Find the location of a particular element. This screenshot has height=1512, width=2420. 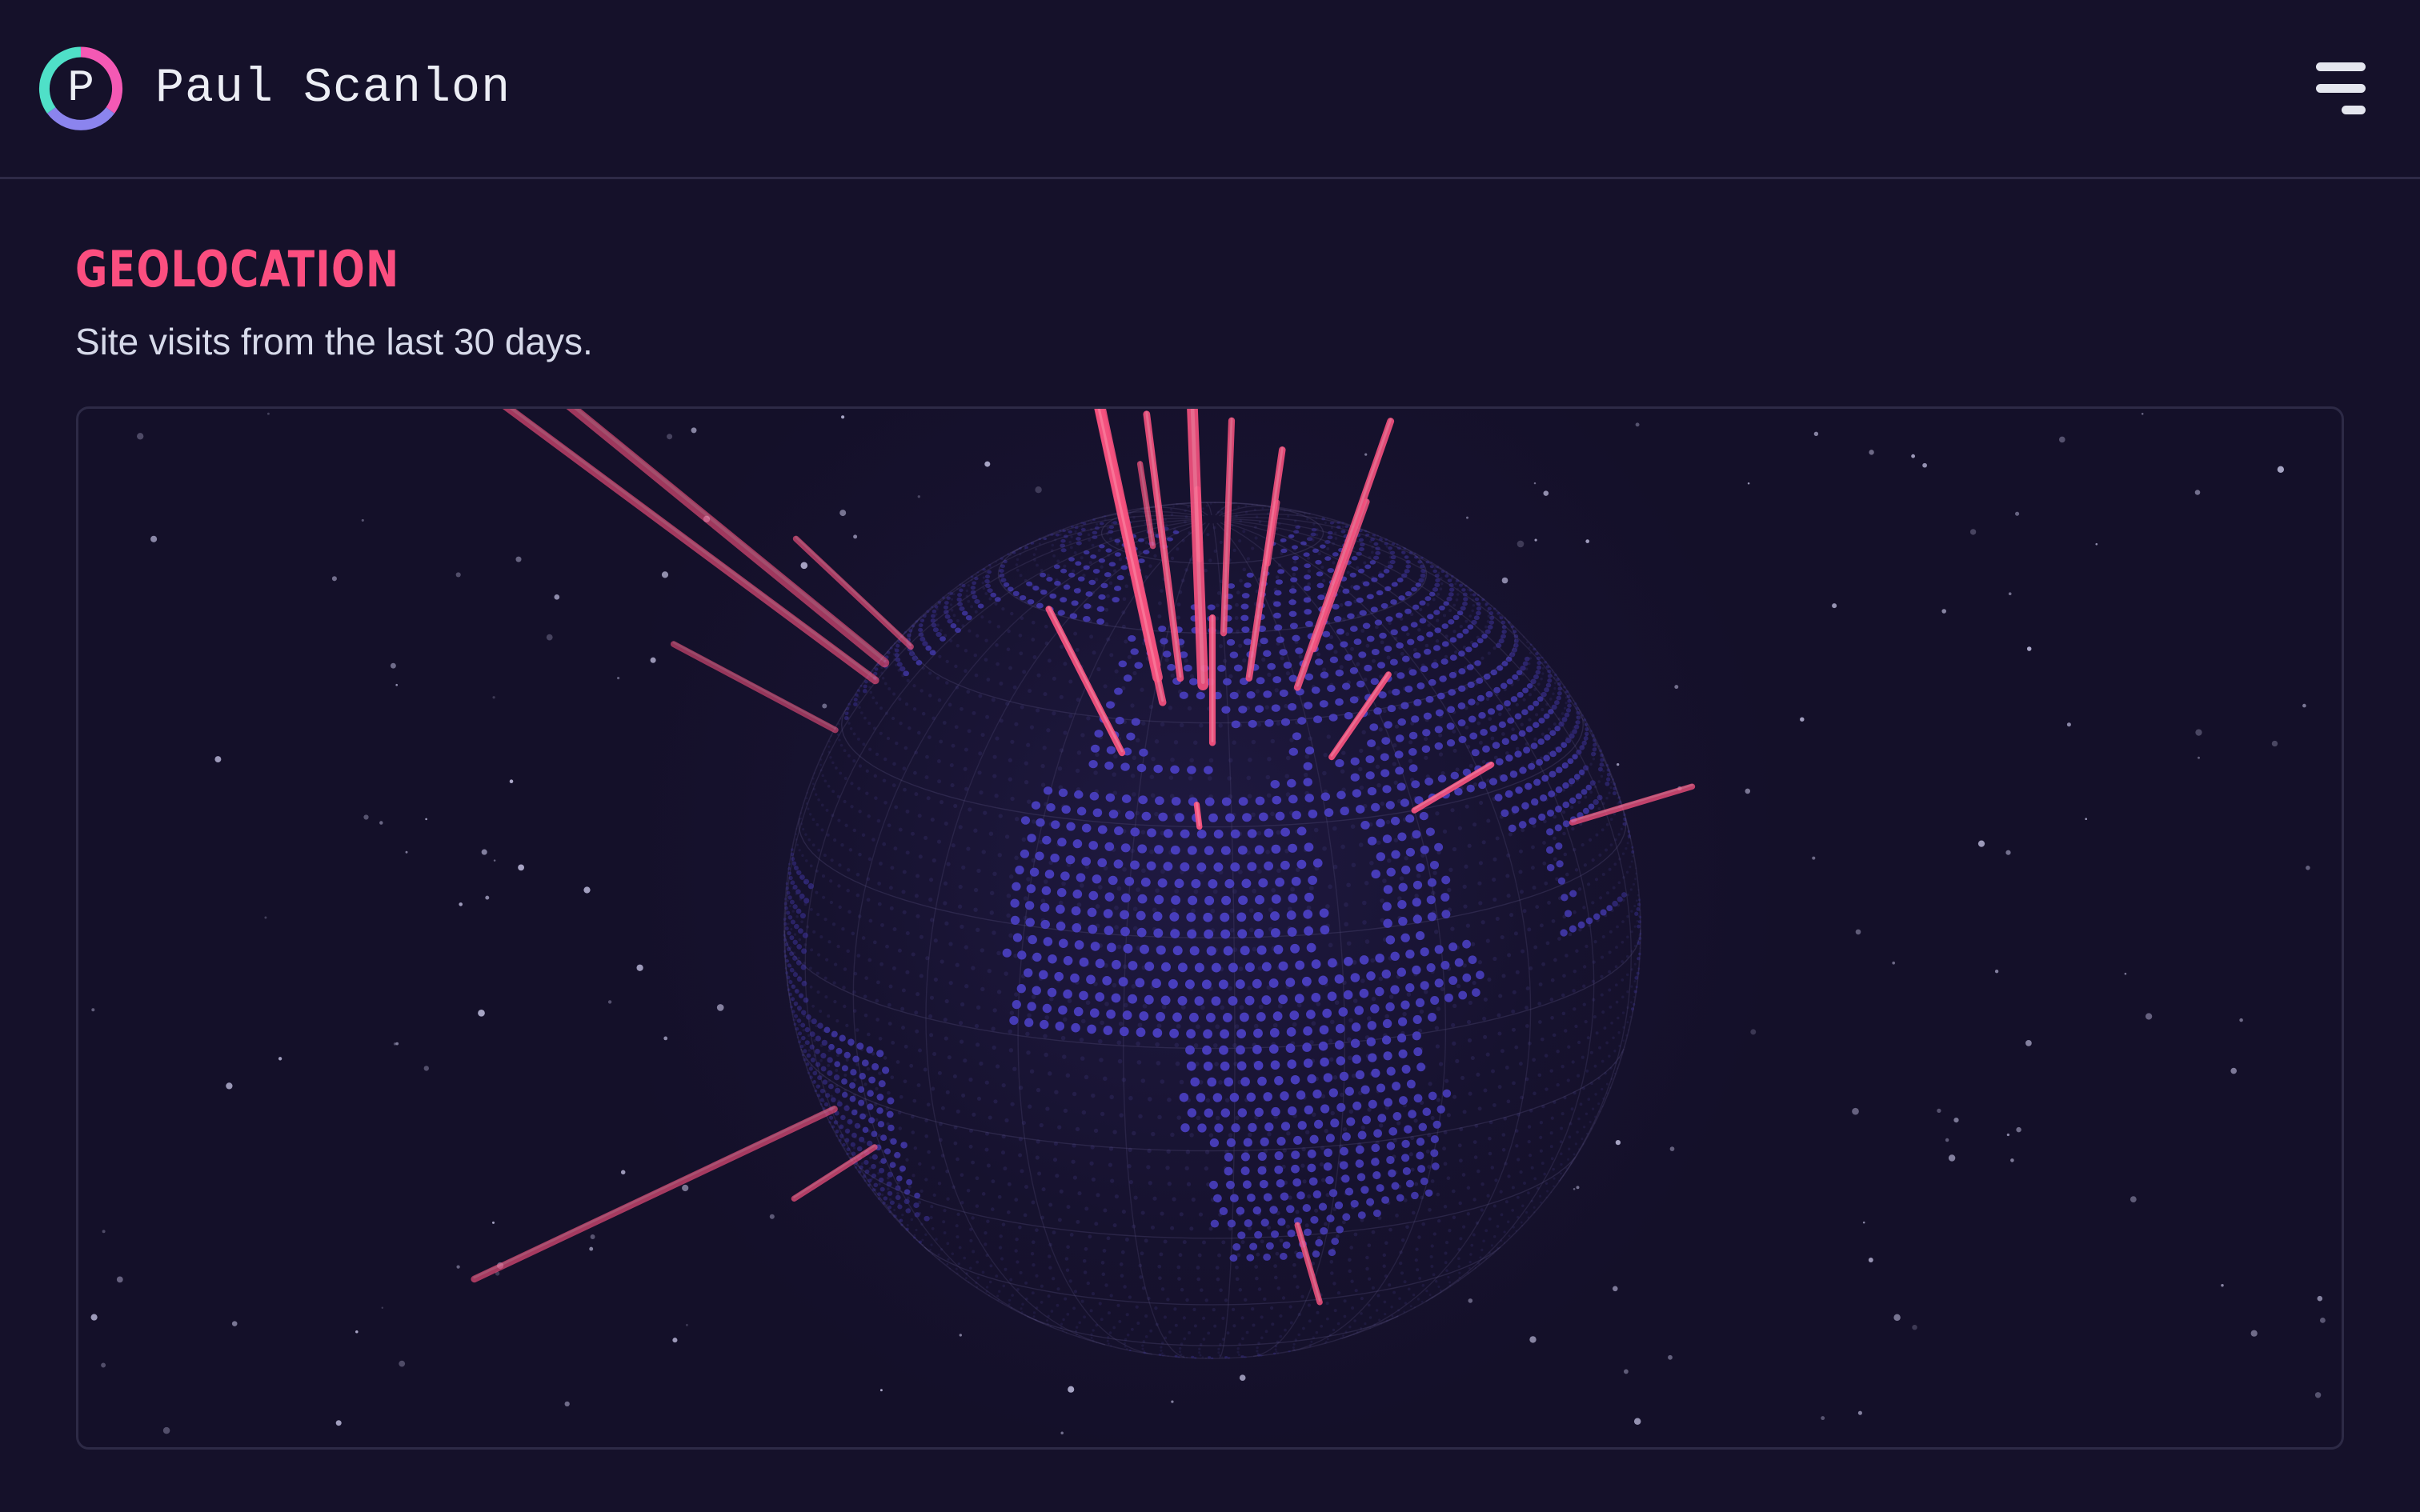

logo-letter: P is located at coordinates (80, 88).